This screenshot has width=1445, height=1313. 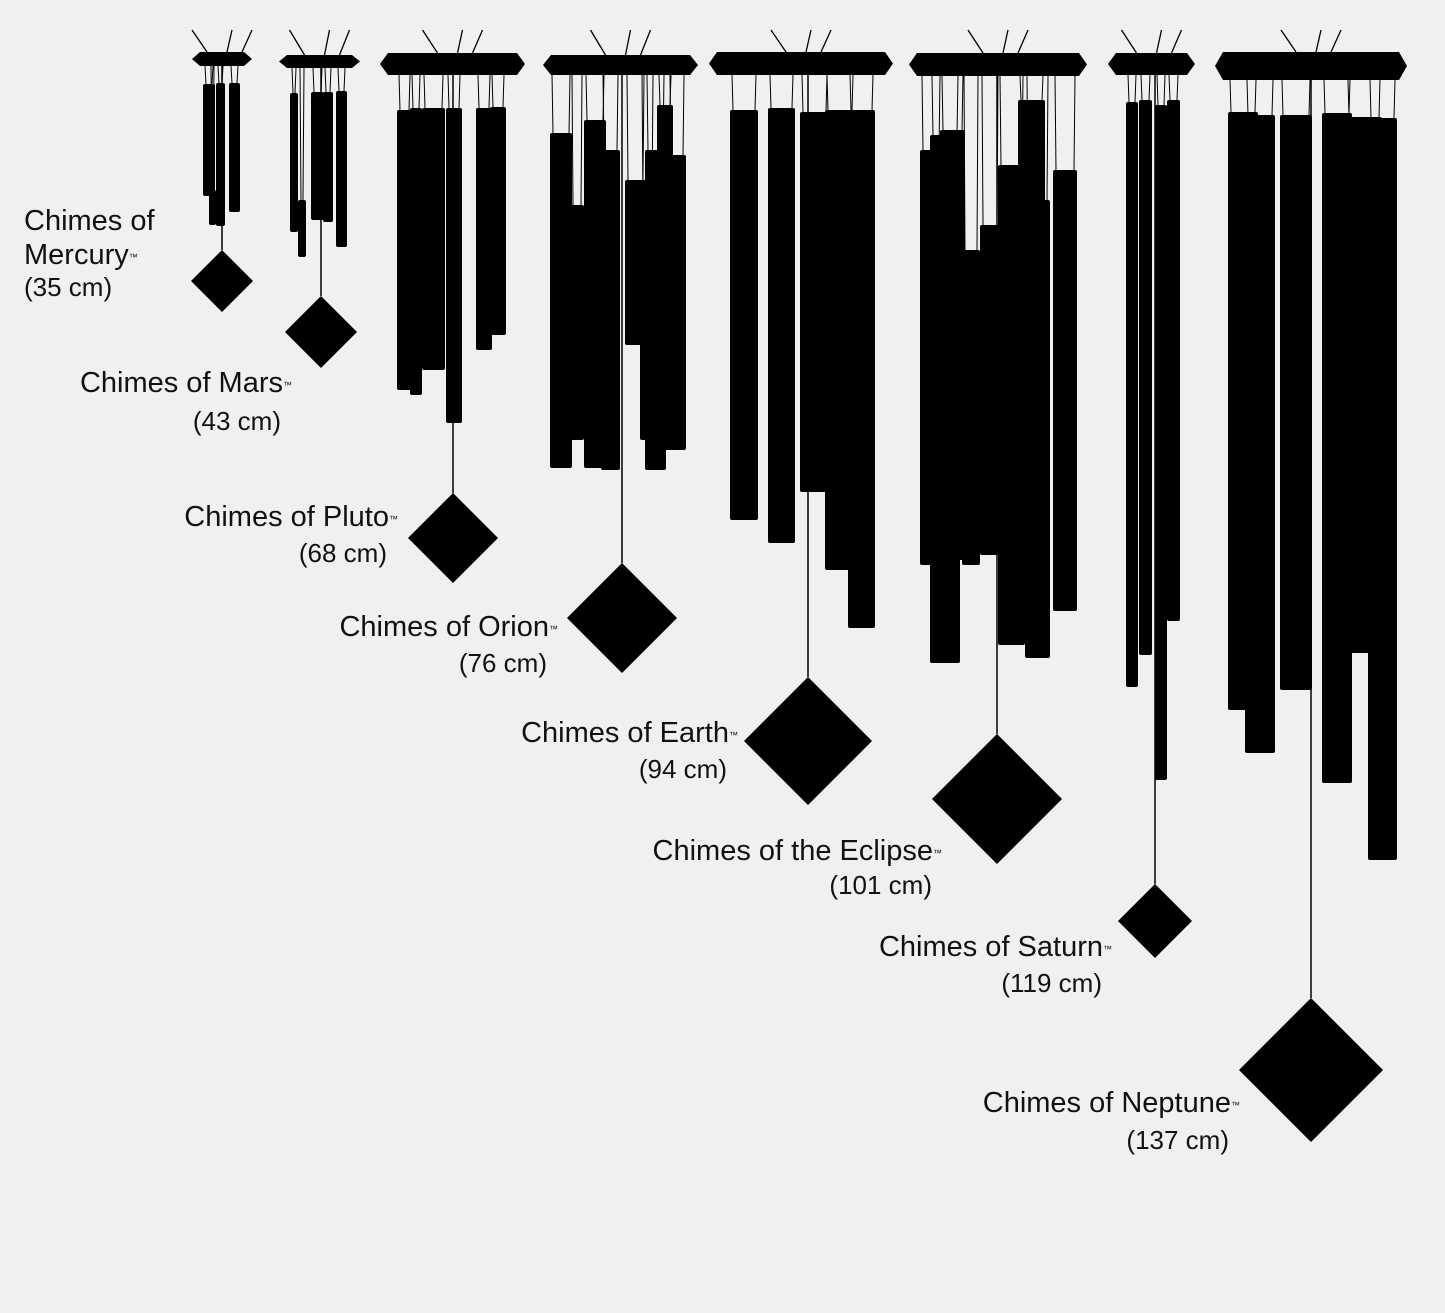 I want to click on chime-name-text: Chimes of Saturn, so click(x=990, y=947).